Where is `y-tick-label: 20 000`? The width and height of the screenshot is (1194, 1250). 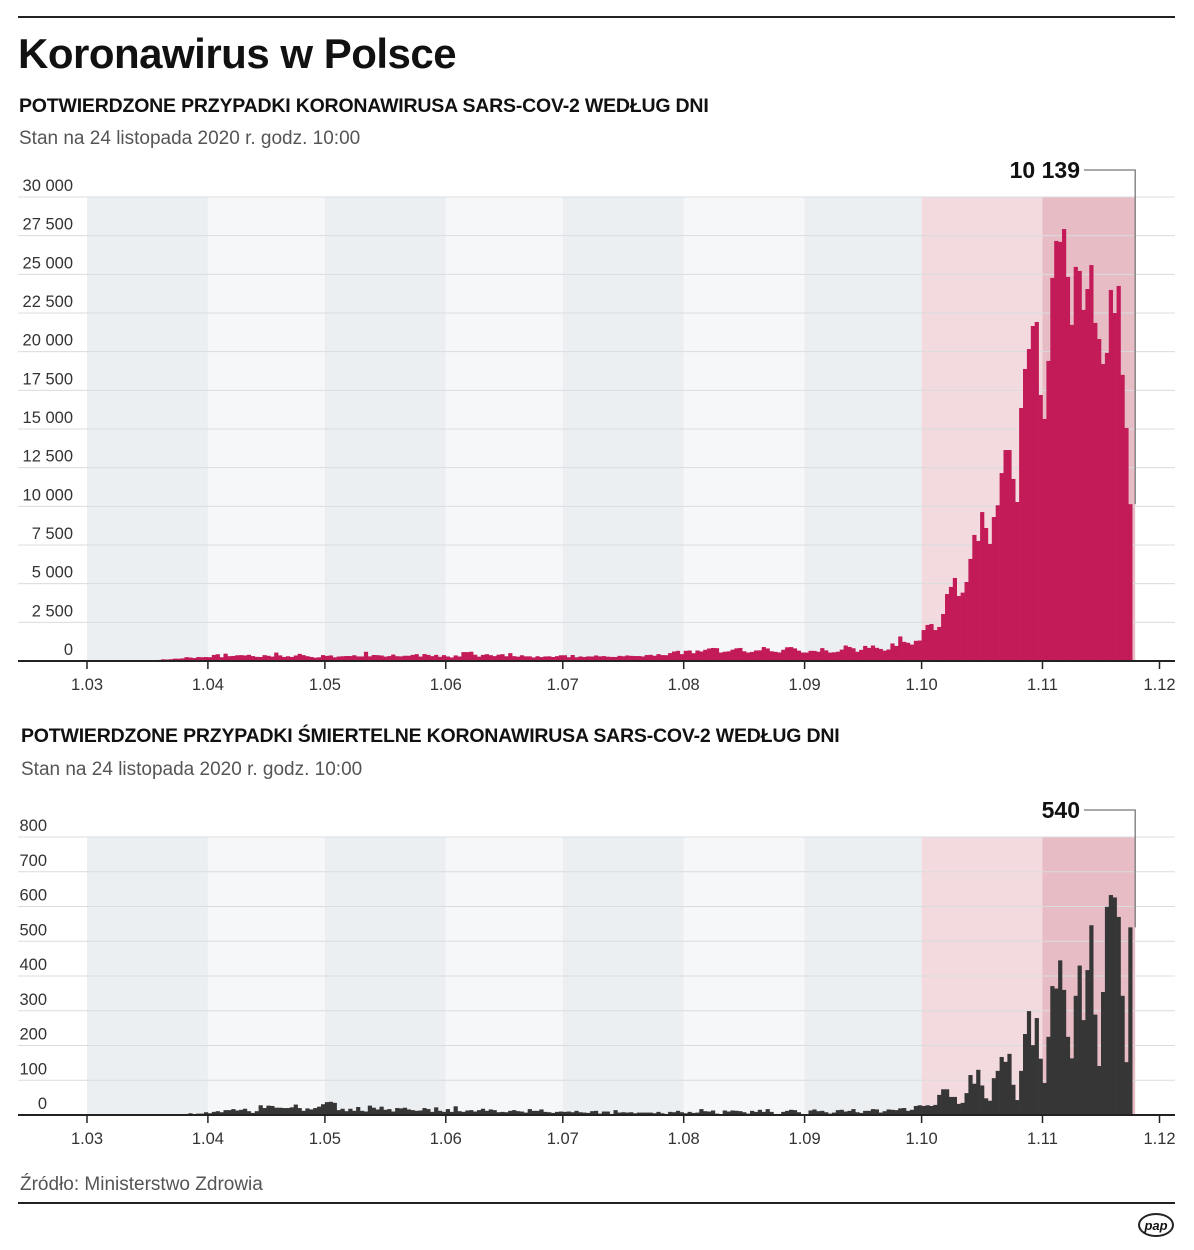
y-tick-label: 20 000 is located at coordinates (48, 341).